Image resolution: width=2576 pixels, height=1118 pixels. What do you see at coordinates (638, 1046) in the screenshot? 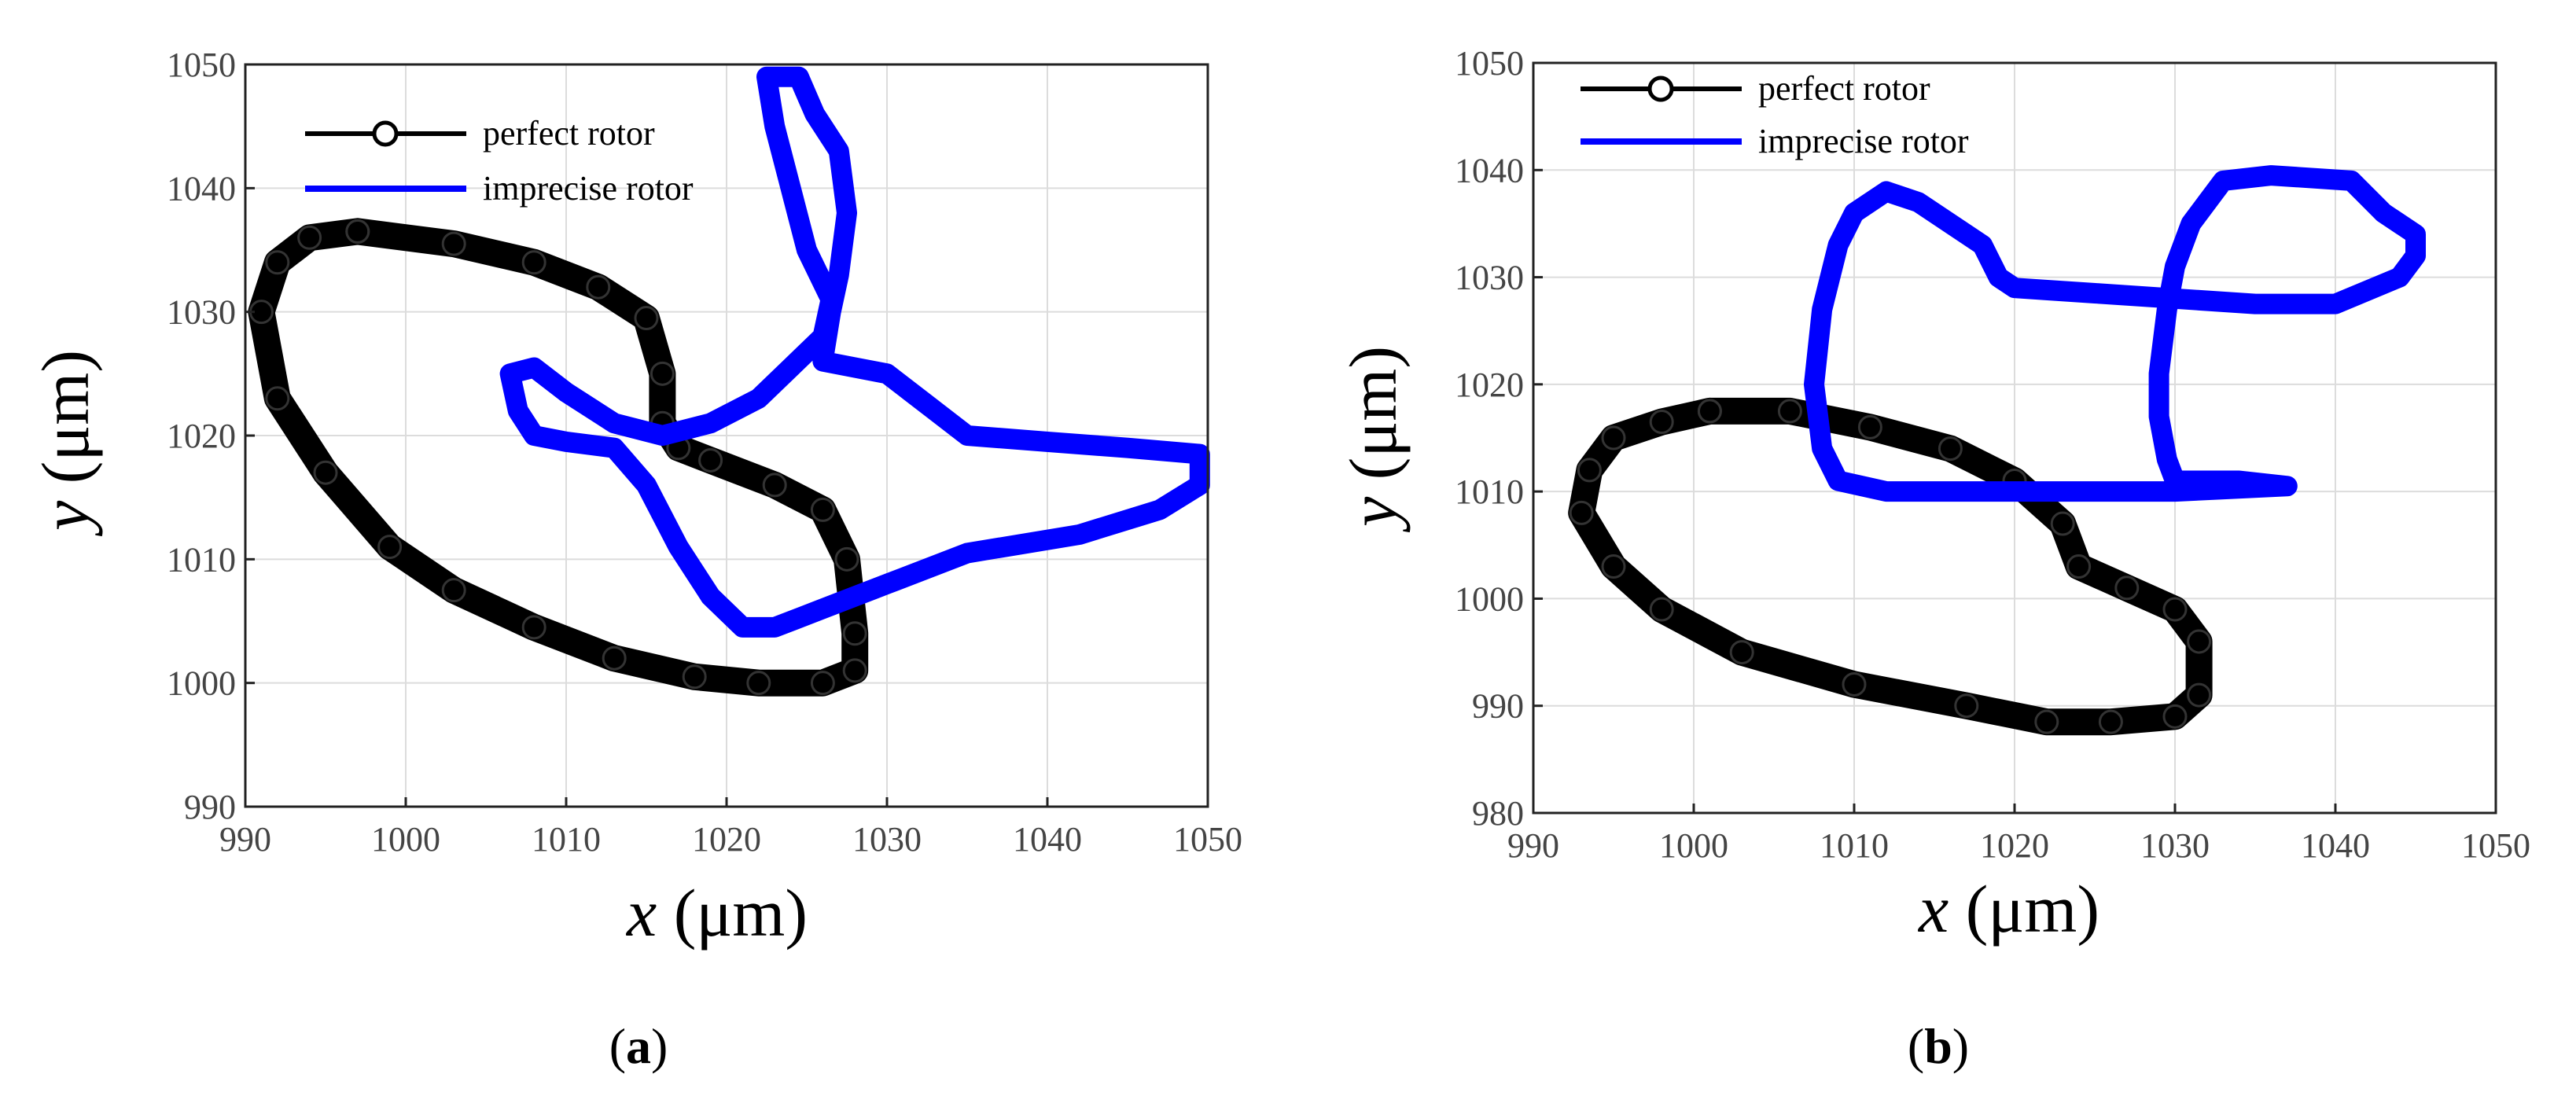
I see `panel-caption: (a)` at bounding box center [638, 1046].